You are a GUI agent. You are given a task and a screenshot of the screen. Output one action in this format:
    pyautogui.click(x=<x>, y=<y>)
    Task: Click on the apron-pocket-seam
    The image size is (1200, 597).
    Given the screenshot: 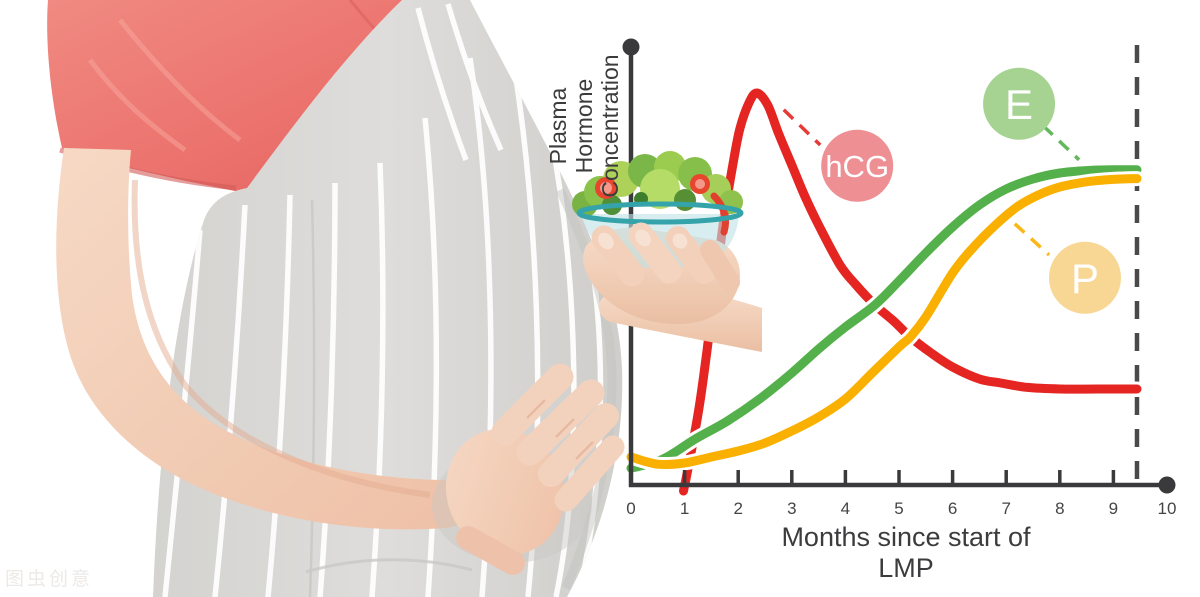 What is the action you would take?
    pyautogui.click(x=389, y=566)
    